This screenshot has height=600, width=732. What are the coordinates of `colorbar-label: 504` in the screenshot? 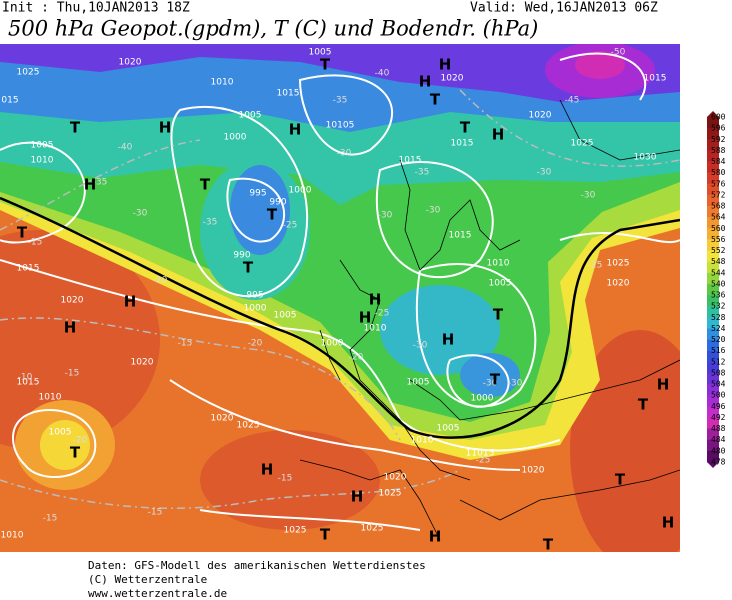 It's located at (718, 384).